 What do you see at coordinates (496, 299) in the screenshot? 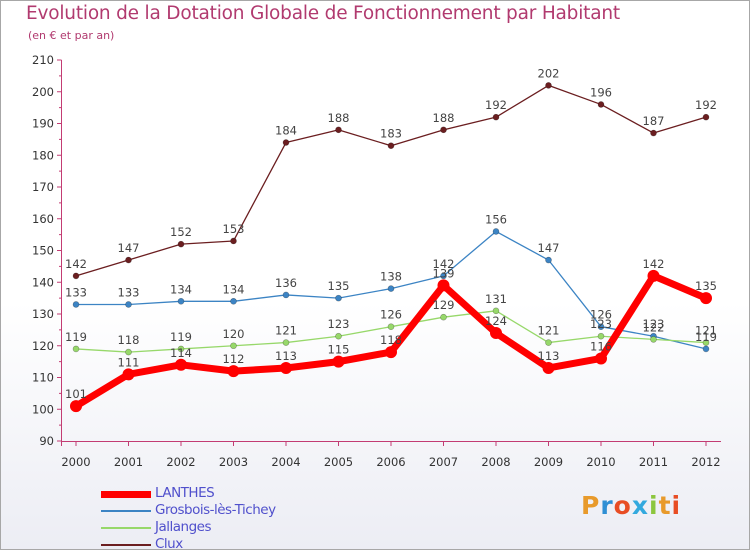
I see `data-label: 131` at bounding box center [496, 299].